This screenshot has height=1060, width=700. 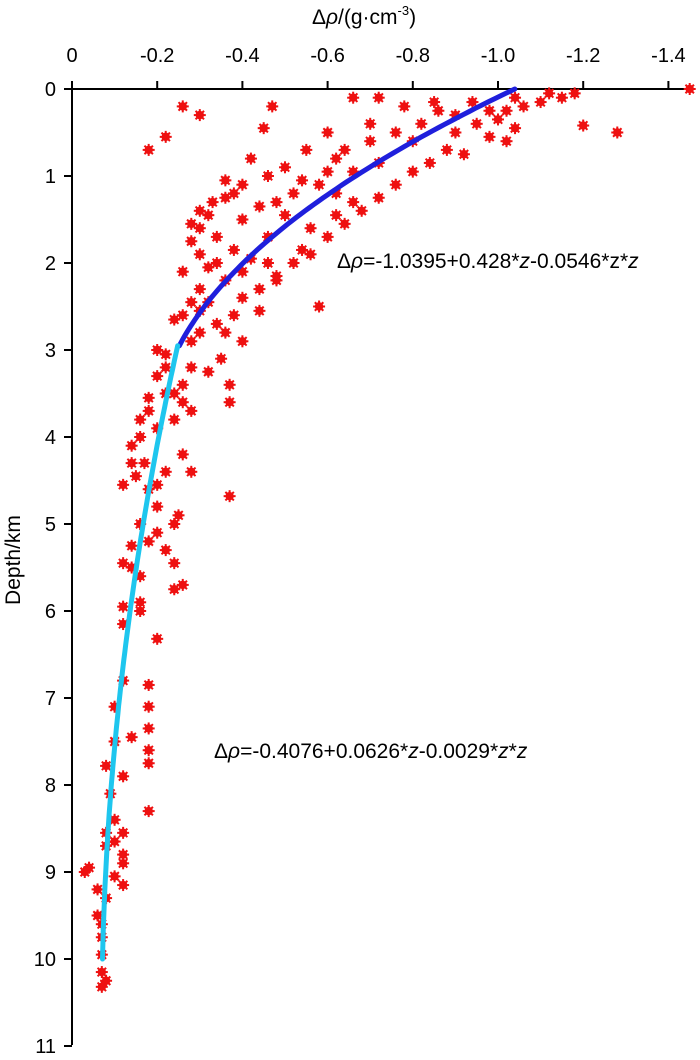 What do you see at coordinates (50, 438) in the screenshot?
I see `y-tick-label: 4` at bounding box center [50, 438].